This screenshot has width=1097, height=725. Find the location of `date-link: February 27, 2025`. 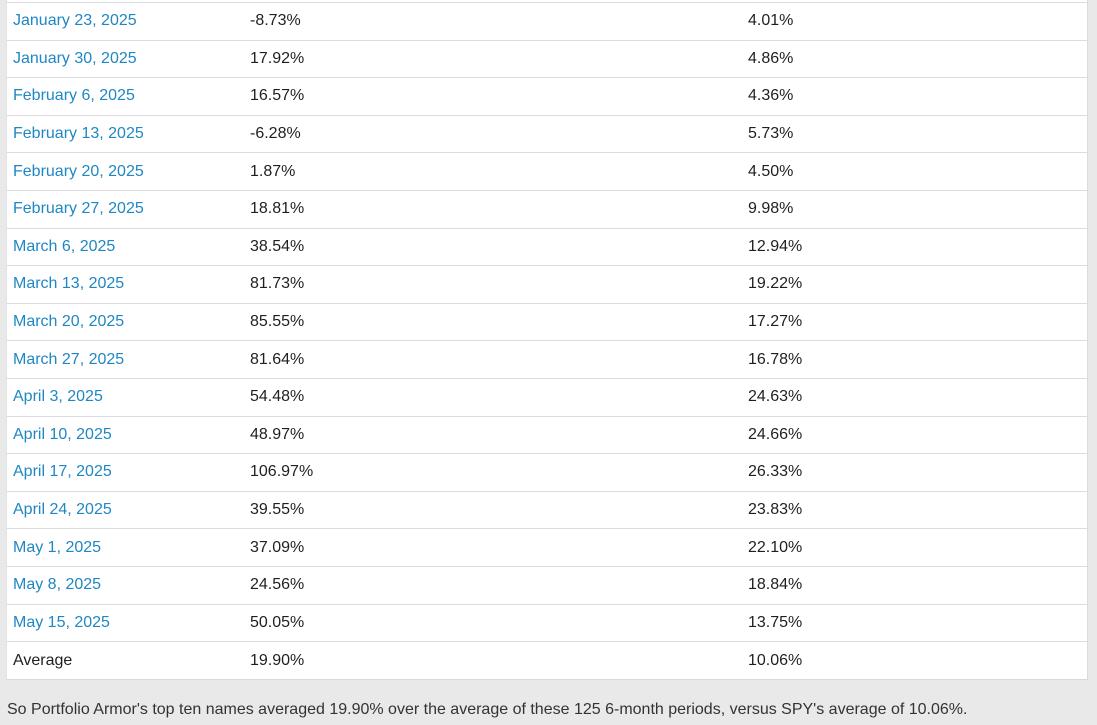

date-link: February 27, 2025 is located at coordinates (78, 209).